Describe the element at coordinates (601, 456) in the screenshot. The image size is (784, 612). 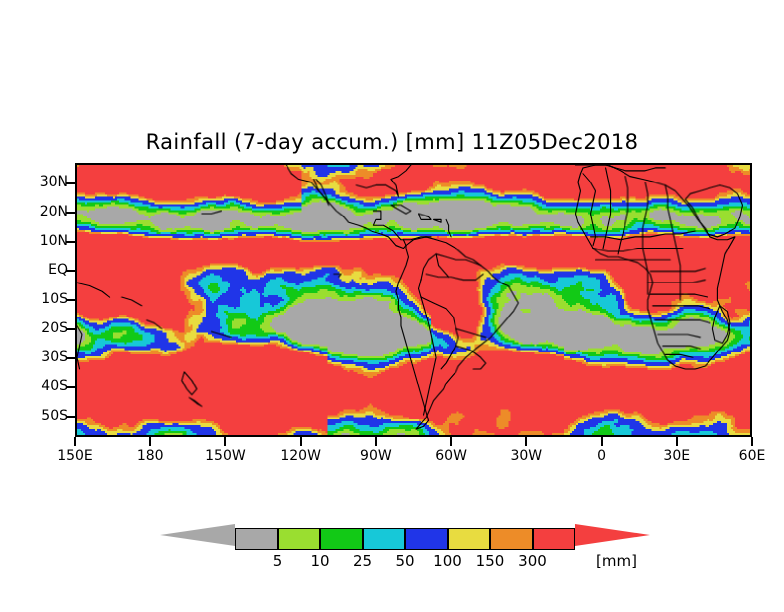
I see `lon-tick-label: 0` at that location.